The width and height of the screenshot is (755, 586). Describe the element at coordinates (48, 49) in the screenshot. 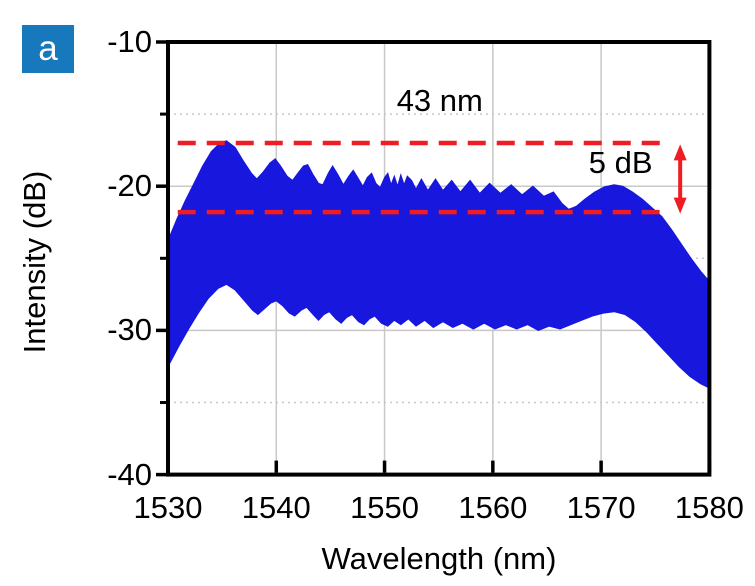

I see `panel-label-a: a` at that location.